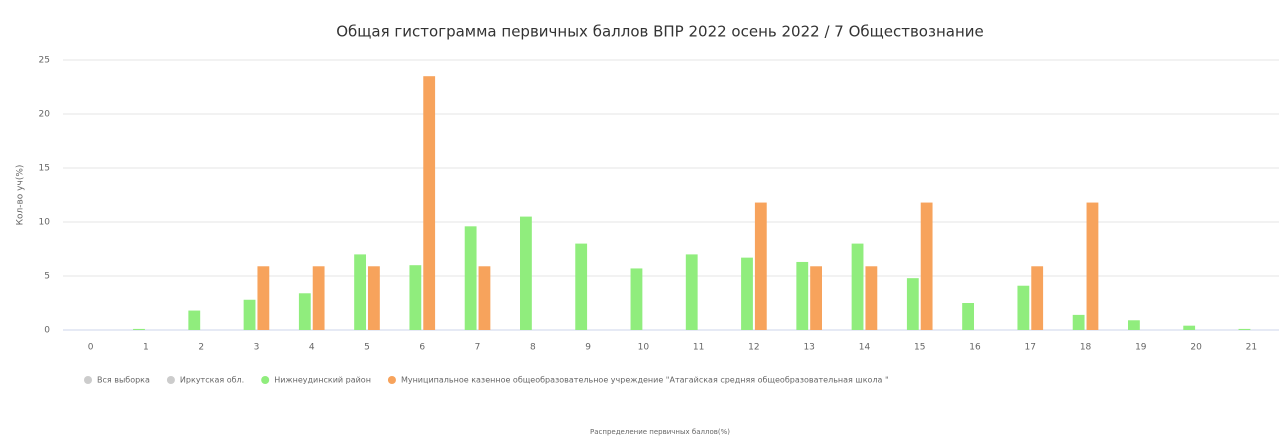 The image size is (1284, 440). Describe the element at coordinates (644, 348) in the screenshot. I see `x-tick-label: 10` at that location.